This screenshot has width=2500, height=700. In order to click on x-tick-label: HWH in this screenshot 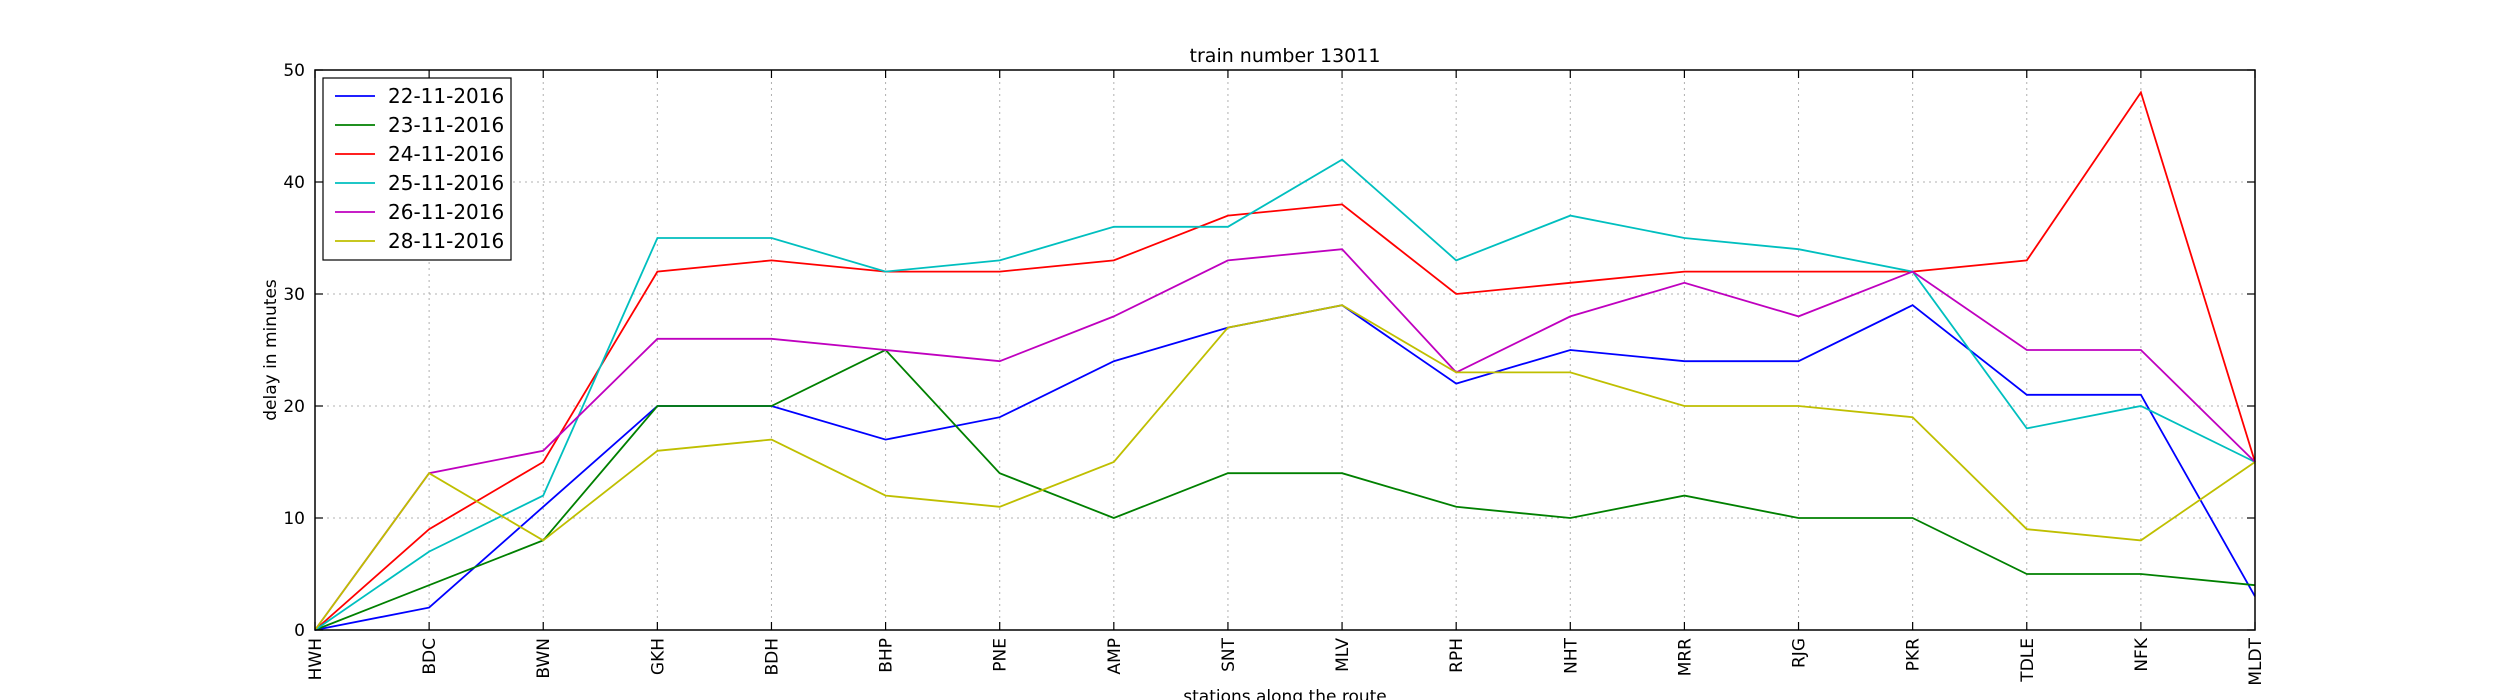, I will do `click(316, 659)`.